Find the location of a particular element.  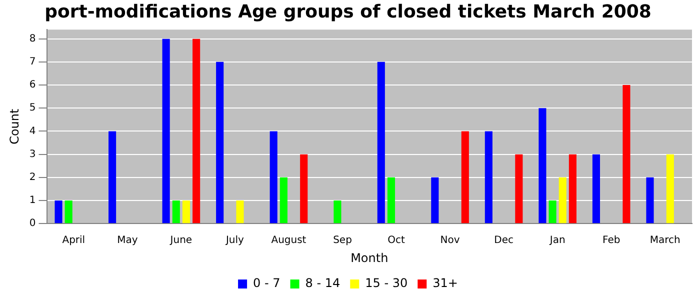

x-tick-label: April is located at coordinates (74, 240).